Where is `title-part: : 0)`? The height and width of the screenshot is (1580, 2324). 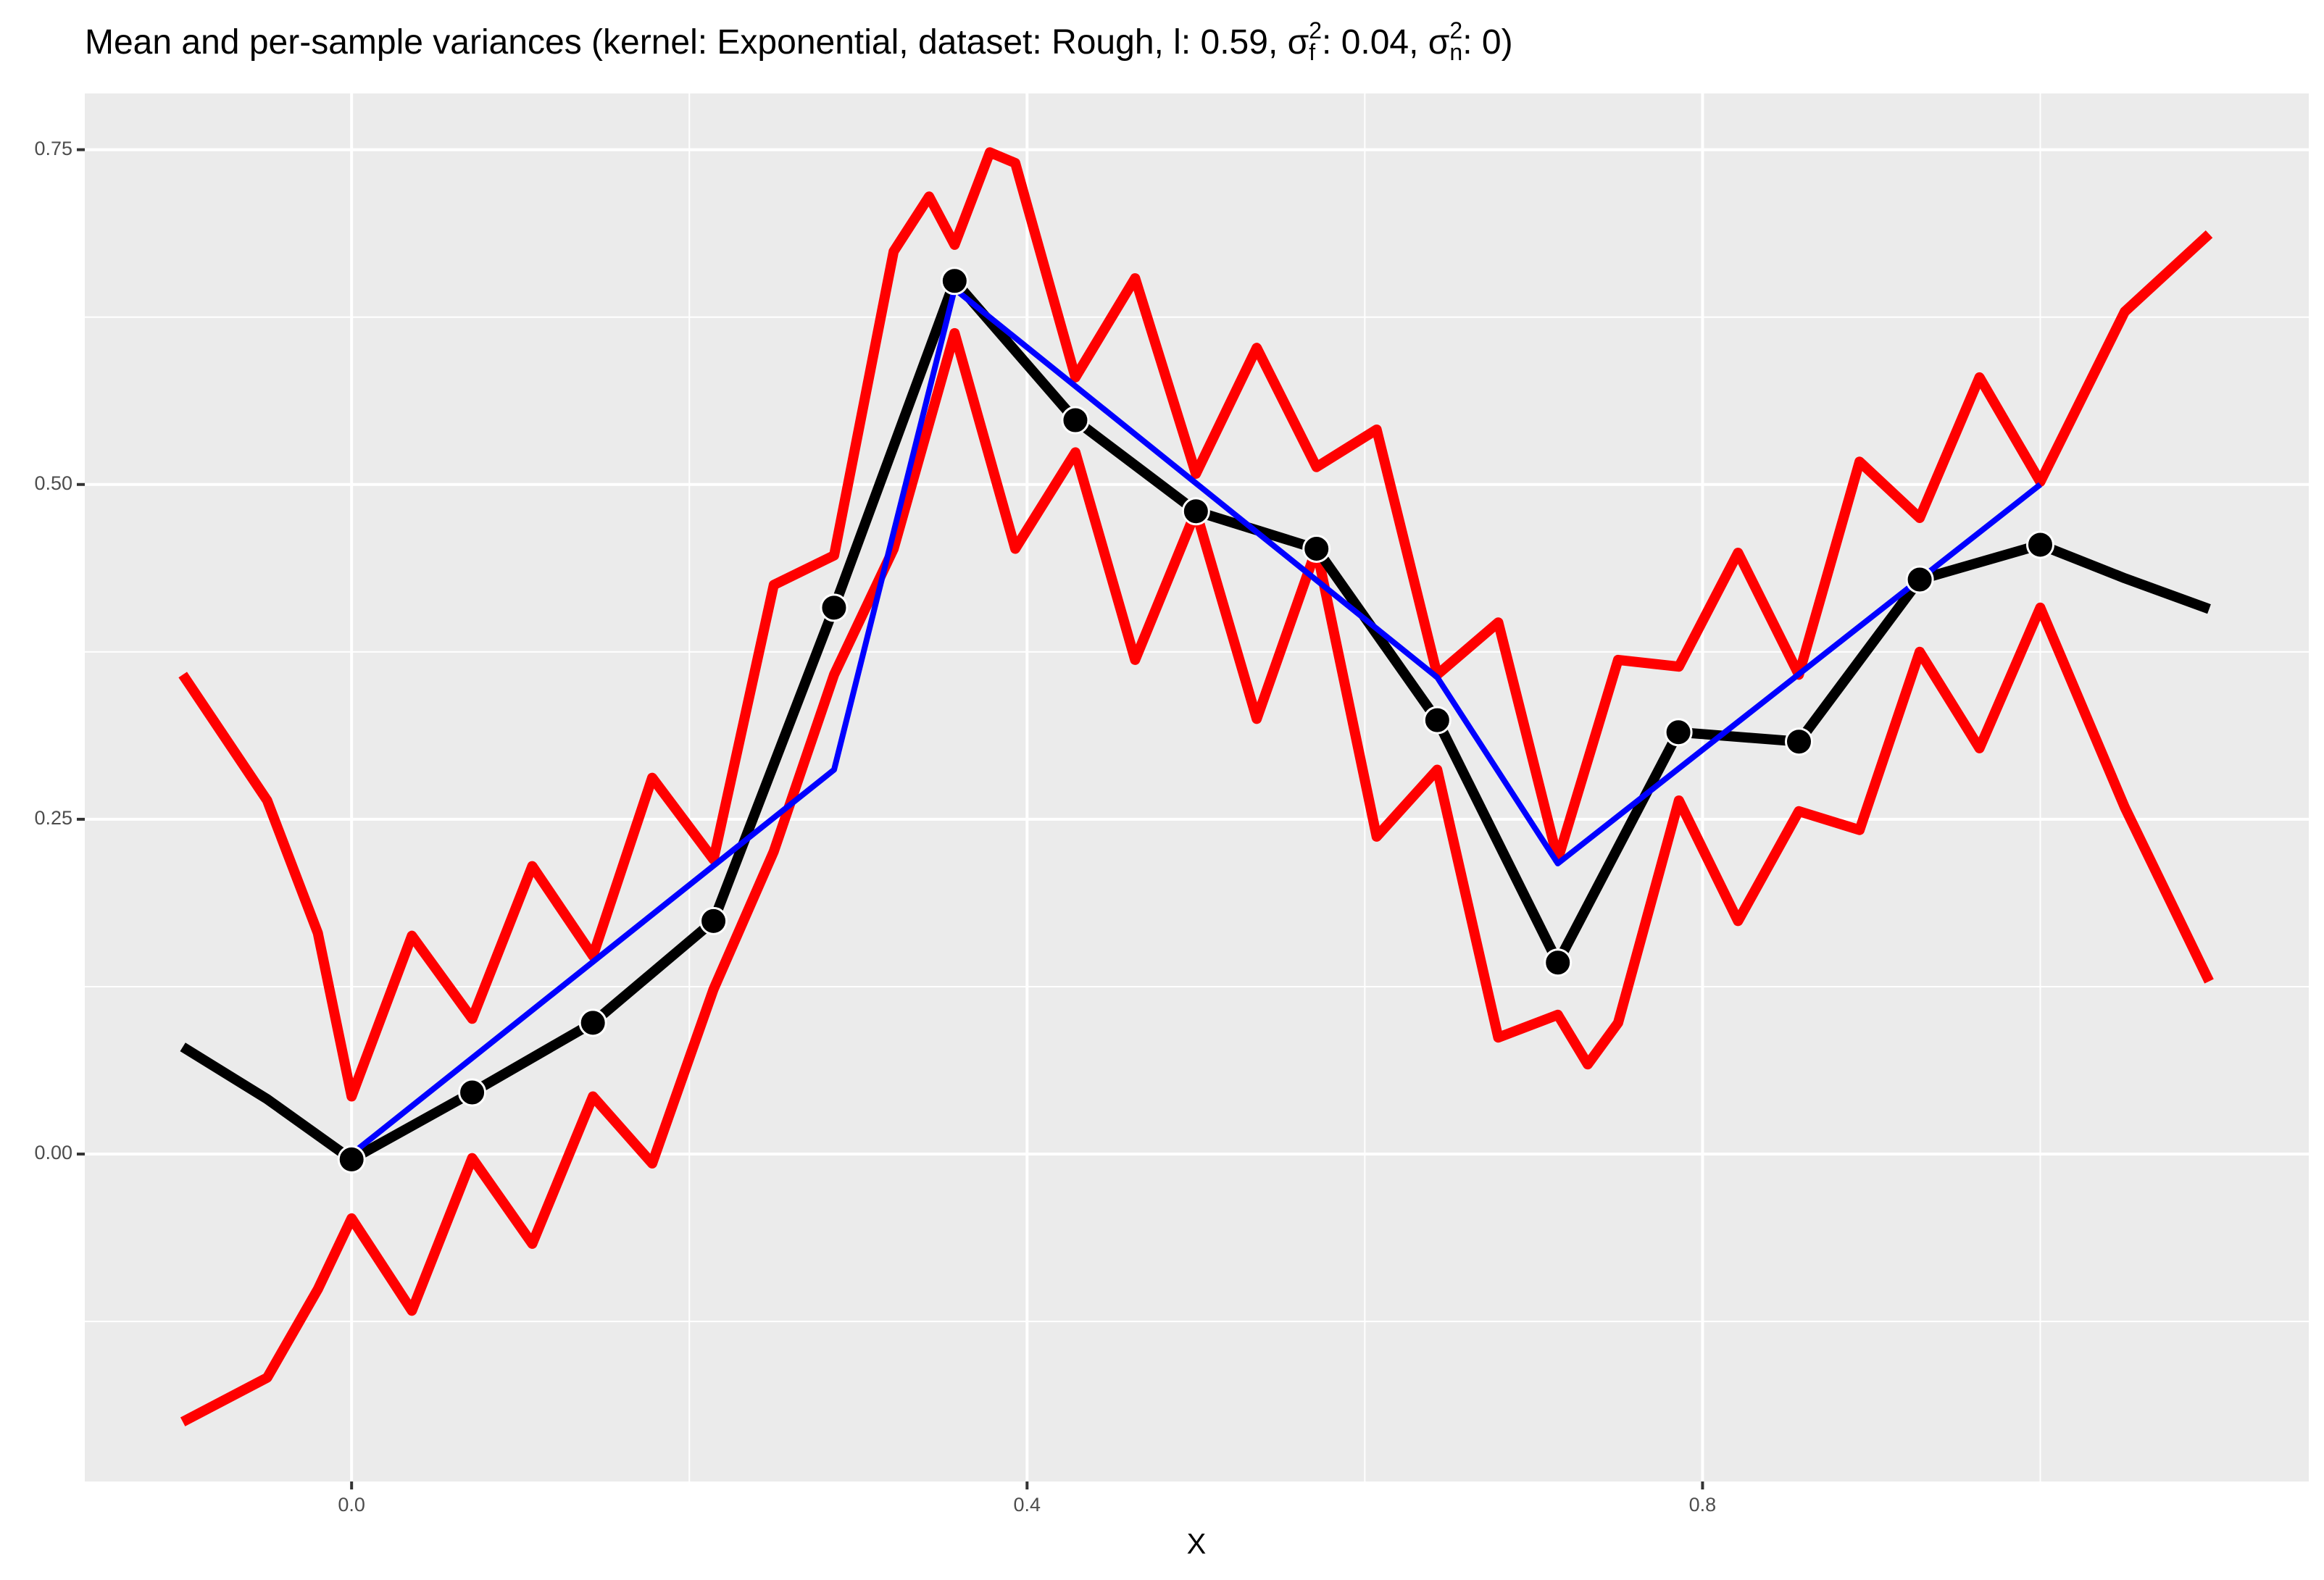 title-part: : 0) is located at coordinates (1487, 43).